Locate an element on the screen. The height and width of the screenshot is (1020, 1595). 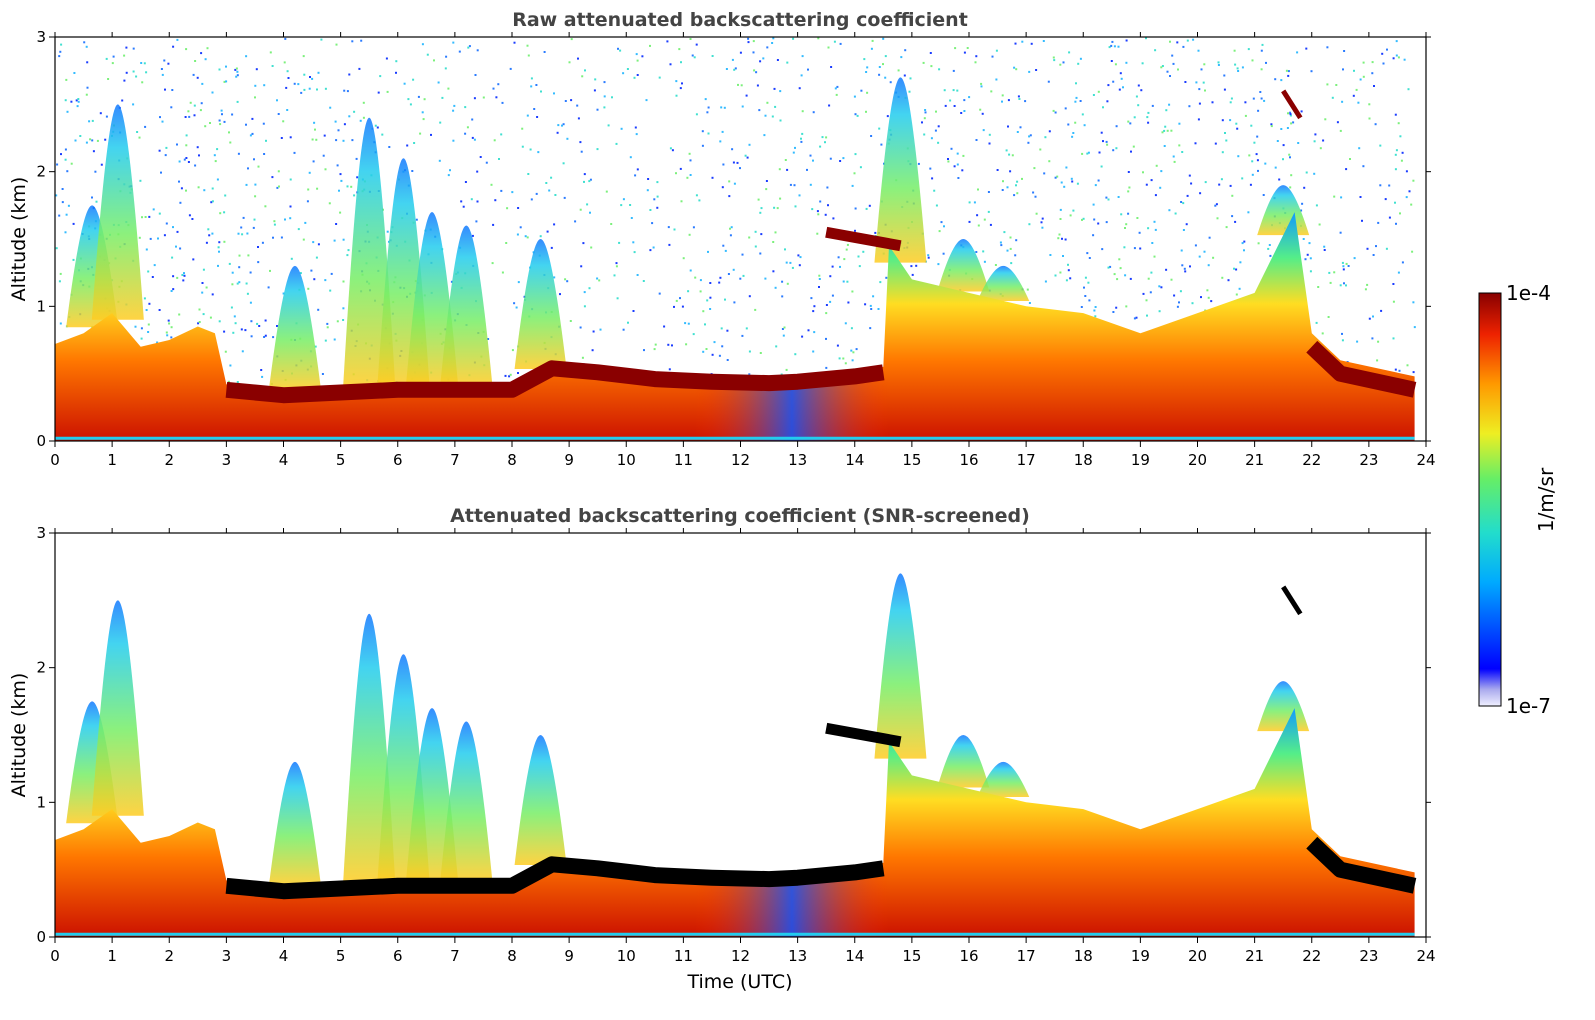
top-y-axis-label: Altitude (km) is located at coordinates (19, 239).